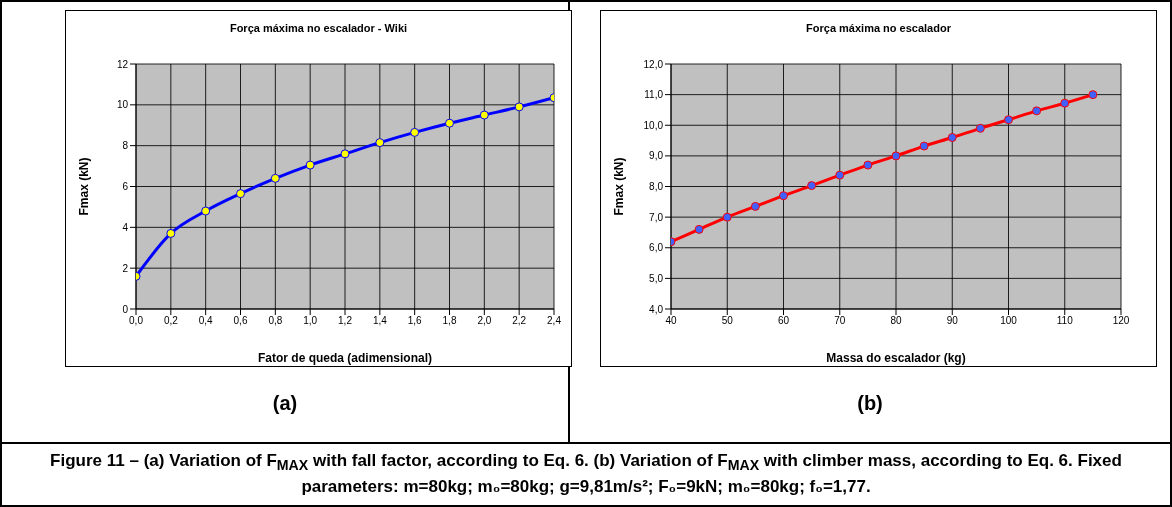 This screenshot has height=507, width=1172. I want to click on y-tick-label: 4,0, so click(656, 309).